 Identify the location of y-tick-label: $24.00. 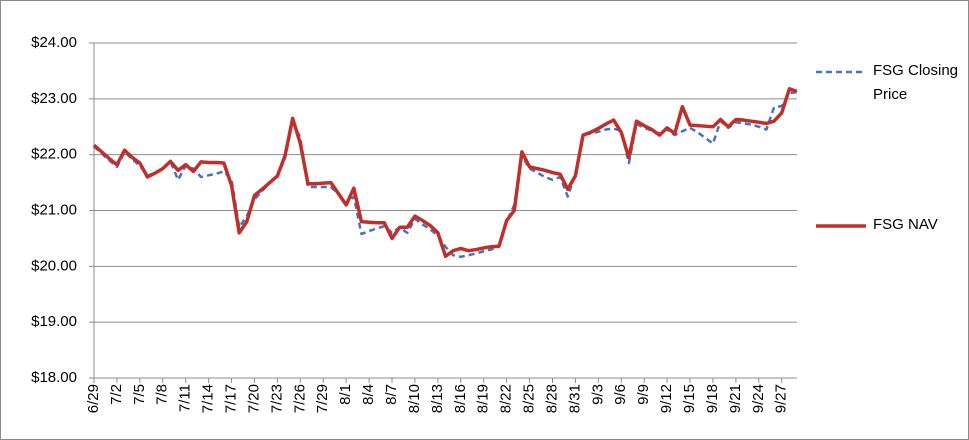
(54, 42).